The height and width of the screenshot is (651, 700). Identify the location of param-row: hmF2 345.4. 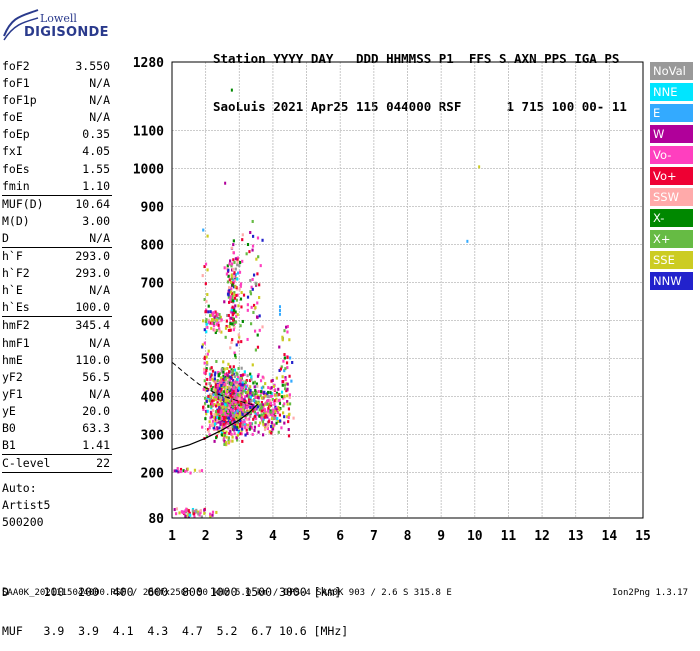
(57, 325).